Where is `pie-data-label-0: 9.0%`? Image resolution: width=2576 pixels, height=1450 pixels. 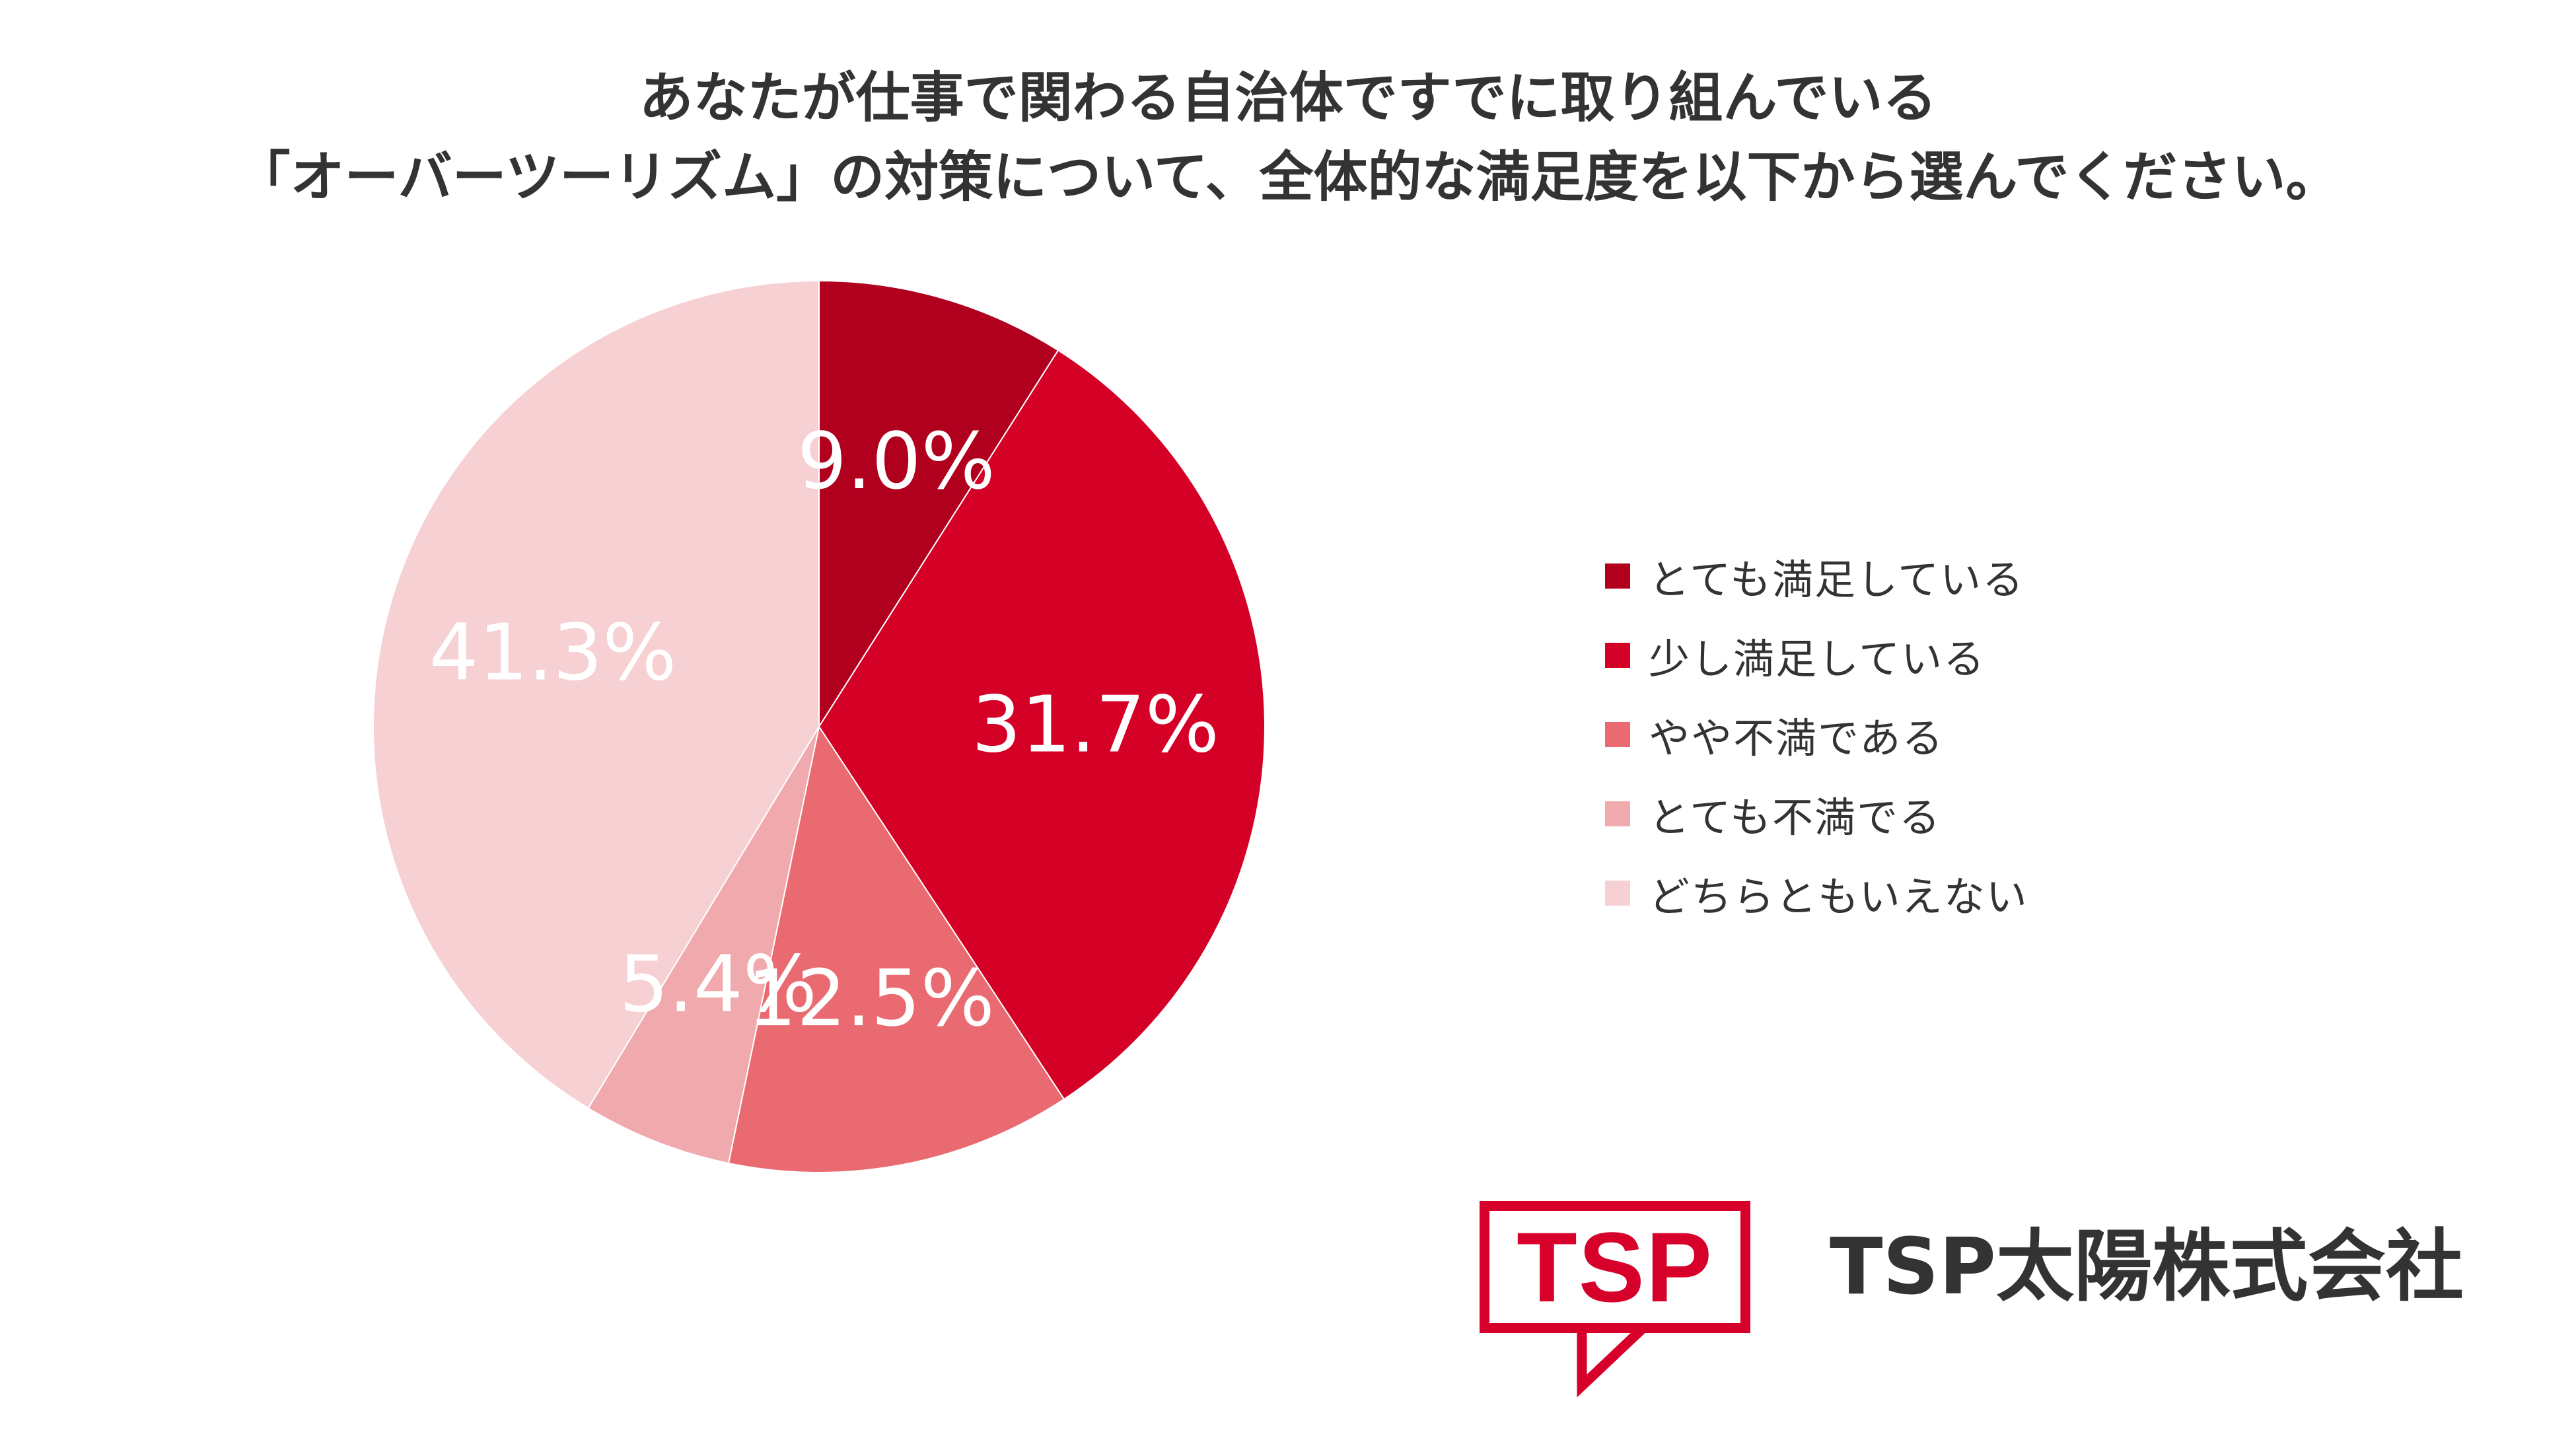
pie-data-label-0: 9.0% is located at coordinates (896, 461).